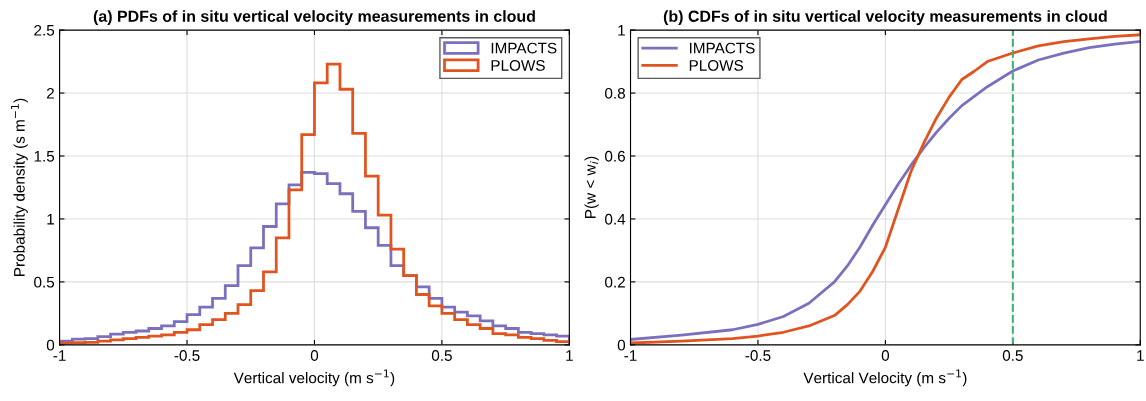  What do you see at coordinates (591, 187) in the screenshot?
I see `y-axis-title: P(w < w$_{i}$)` at bounding box center [591, 187].